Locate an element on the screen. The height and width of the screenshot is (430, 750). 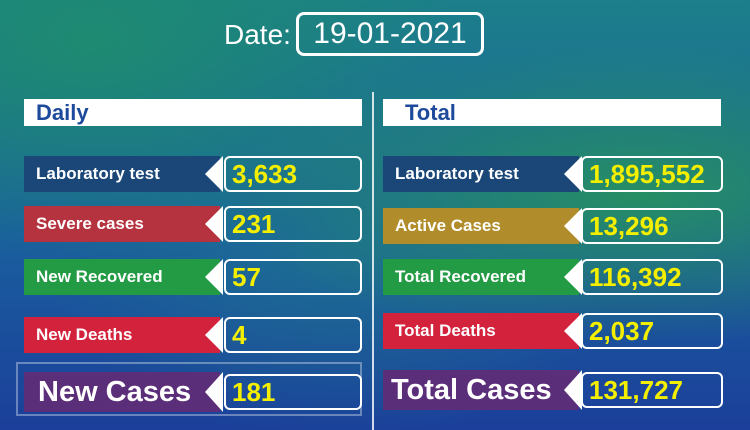
total-lab-test-label: Laboratory test is located at coordinates (481, 174).